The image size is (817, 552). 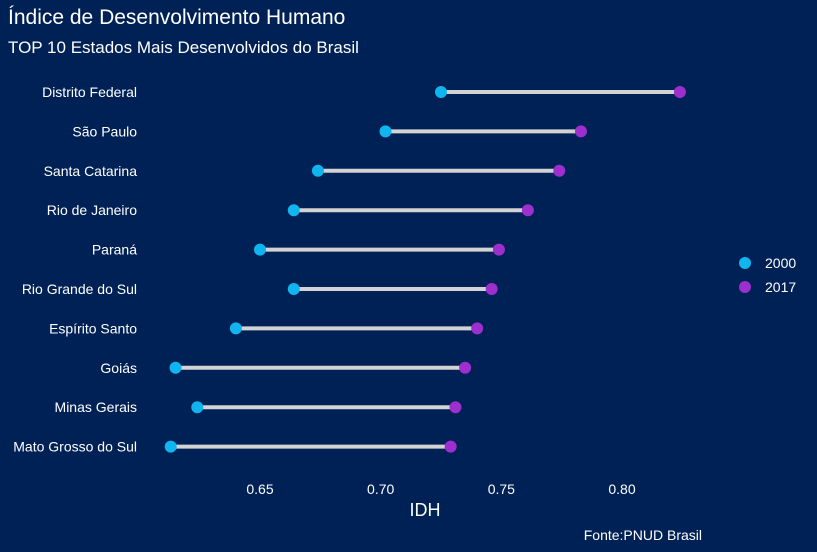 I want to click on category-label: Distrito Federal, so click(x=89, y=92).